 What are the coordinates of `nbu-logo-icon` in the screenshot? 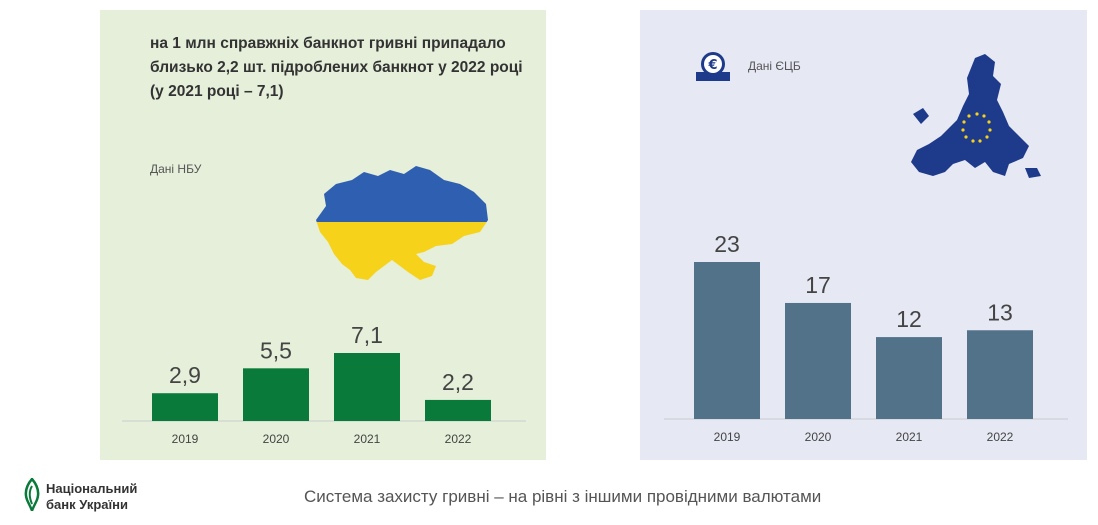 It's located at (32, 495).